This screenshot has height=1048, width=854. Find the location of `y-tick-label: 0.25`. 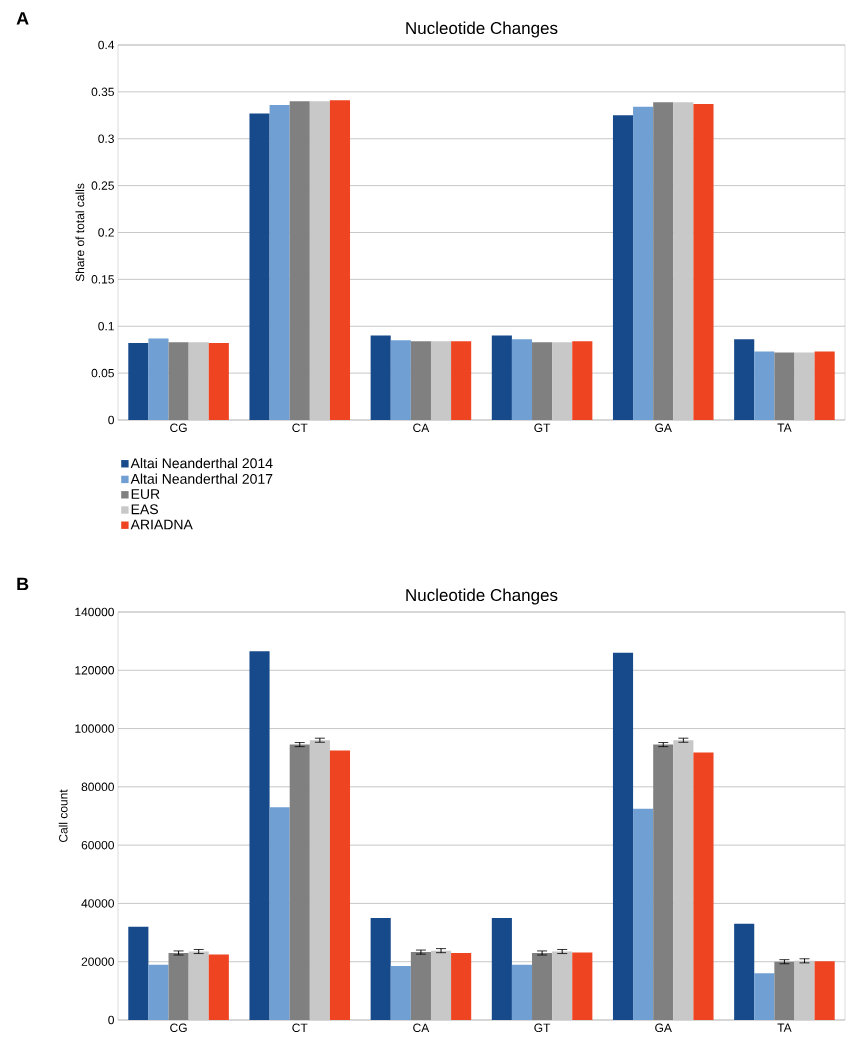

y-tick-label: 0.25 is located at coordinates (102, 185).